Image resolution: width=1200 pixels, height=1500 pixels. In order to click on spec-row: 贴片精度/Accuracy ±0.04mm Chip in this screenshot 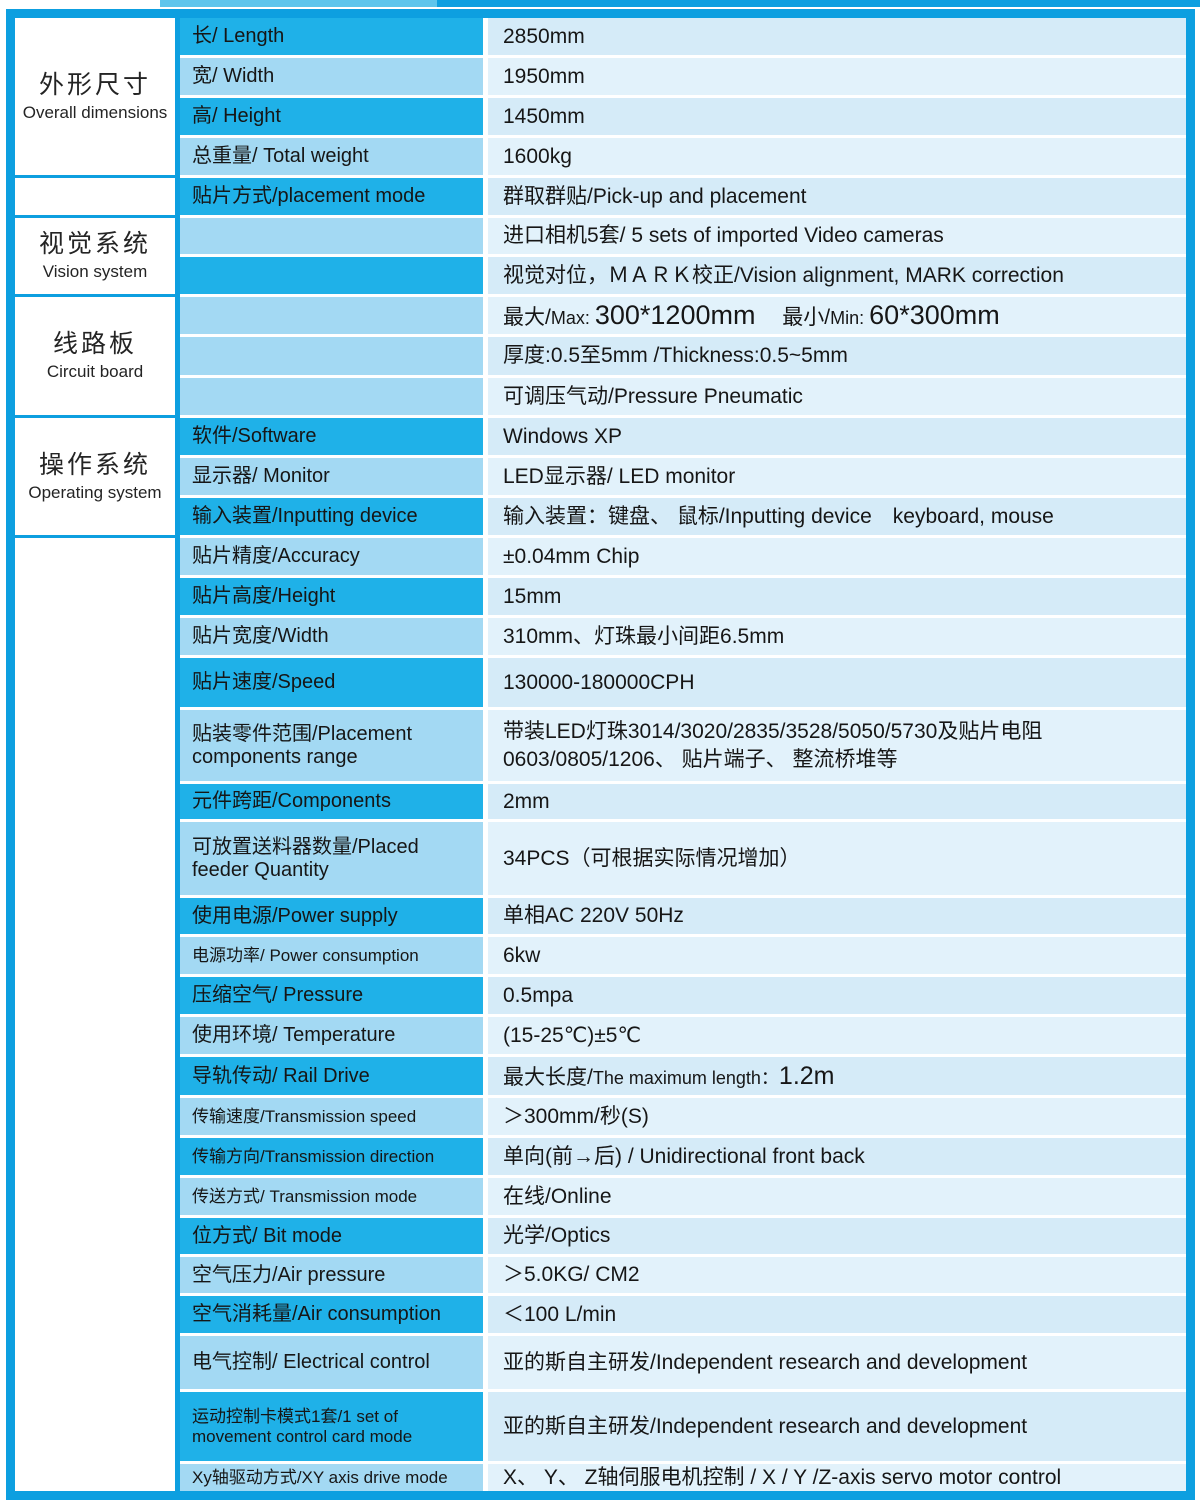, I will do `click(683, 556)`.